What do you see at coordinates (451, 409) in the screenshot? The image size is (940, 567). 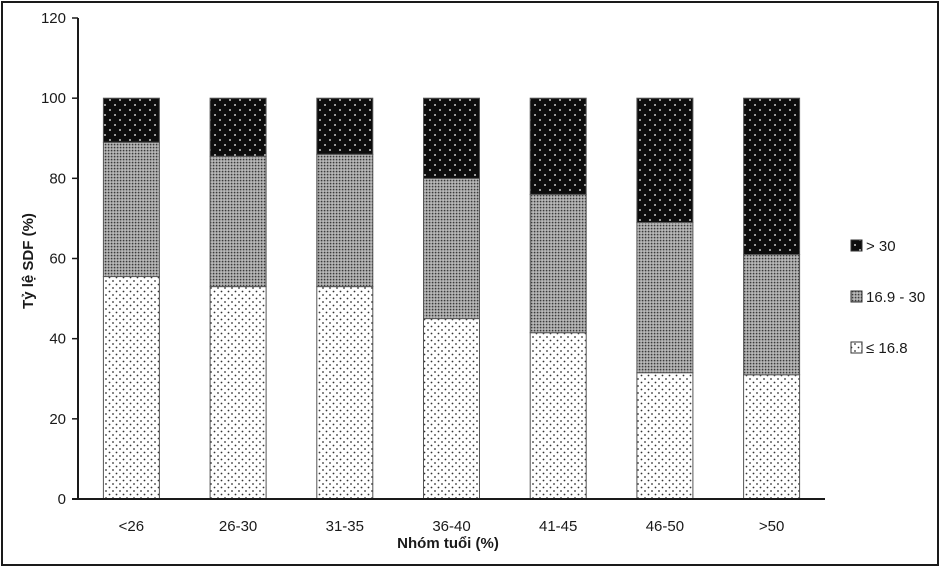 I see `bar-segment-36-40-≤ 16.8` at bounding box center [451, 409].